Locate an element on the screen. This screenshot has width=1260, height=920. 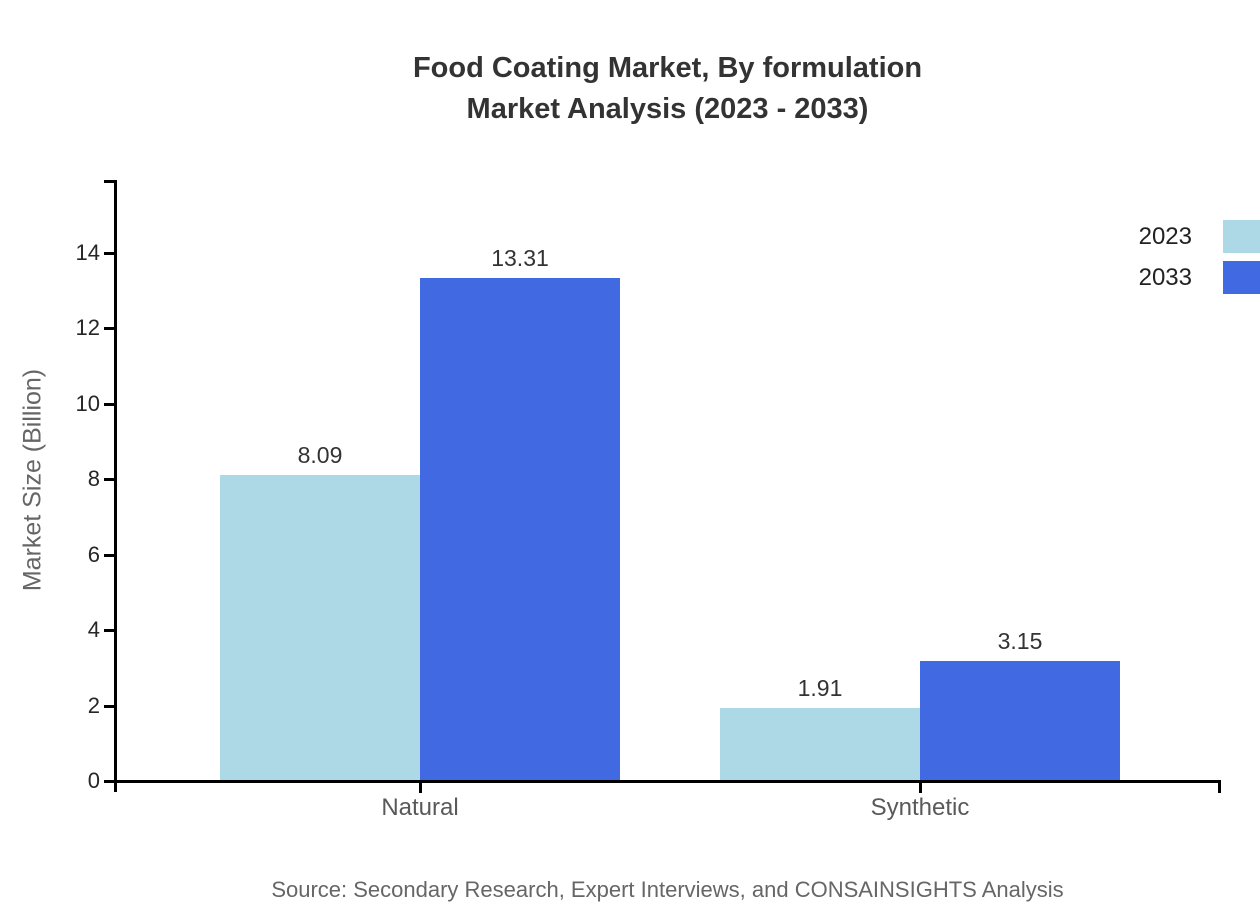
bar-natural-2023 is located at coordinates (320, 627).